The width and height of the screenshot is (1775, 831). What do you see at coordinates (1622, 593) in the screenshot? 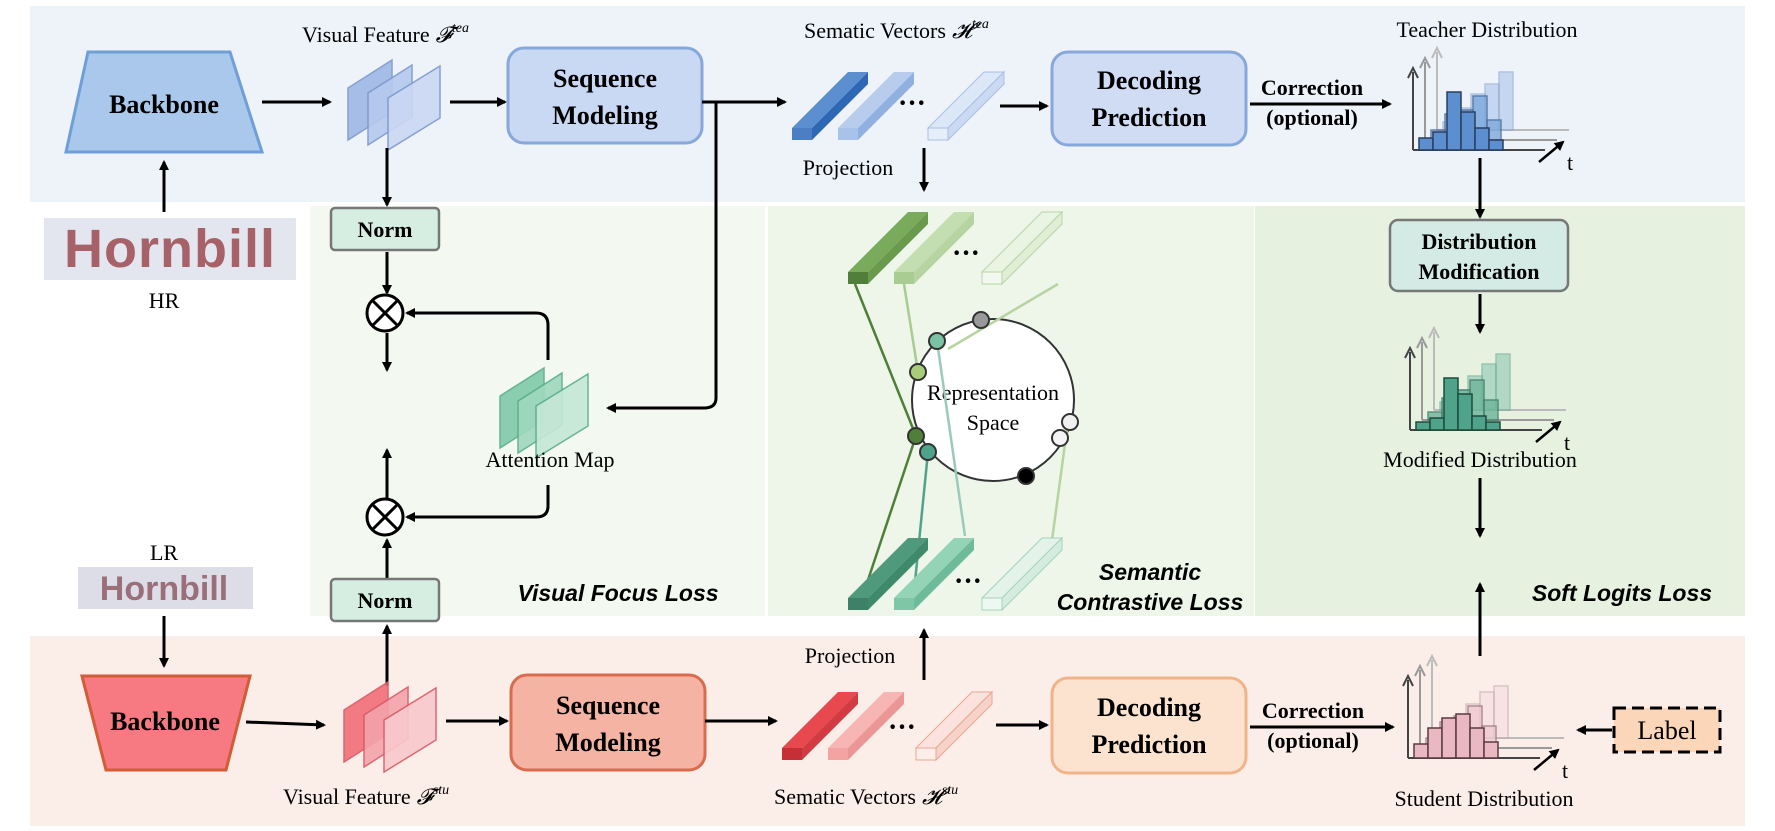
I see `soft-logits-loss-label: Soft Logits Loss` at bounding box center [1622, 593].